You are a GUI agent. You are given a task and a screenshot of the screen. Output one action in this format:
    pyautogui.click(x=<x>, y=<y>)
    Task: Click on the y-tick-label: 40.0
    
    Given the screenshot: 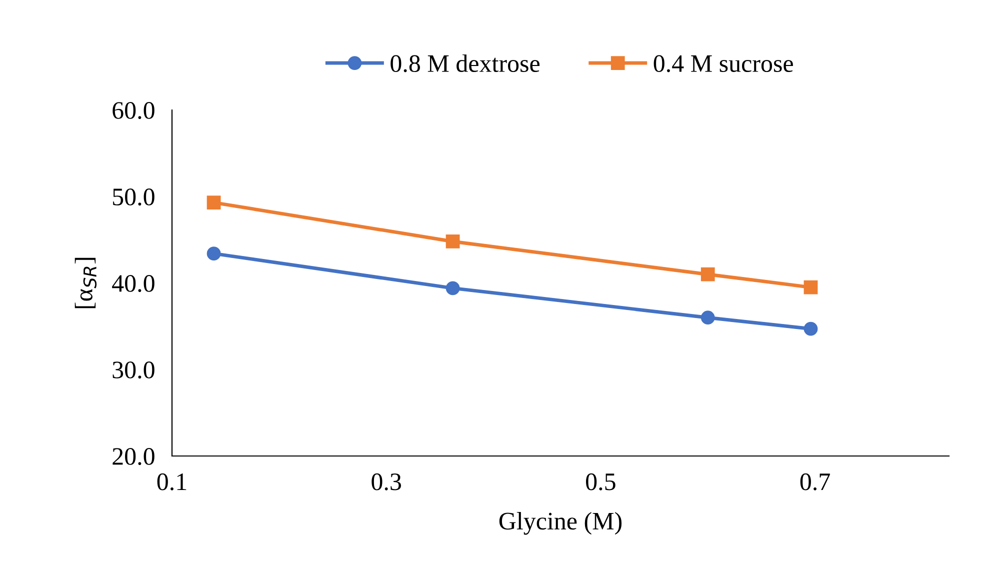 What is the action you would take?
    pyautogui.click(x=133, y=283)
    